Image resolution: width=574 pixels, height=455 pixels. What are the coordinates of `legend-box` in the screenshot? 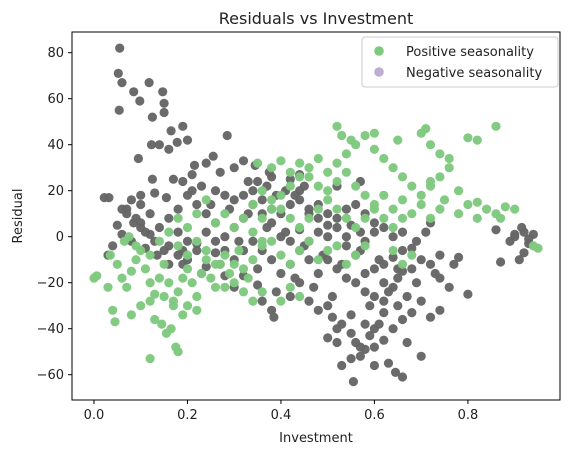 It's located at (460, 62).